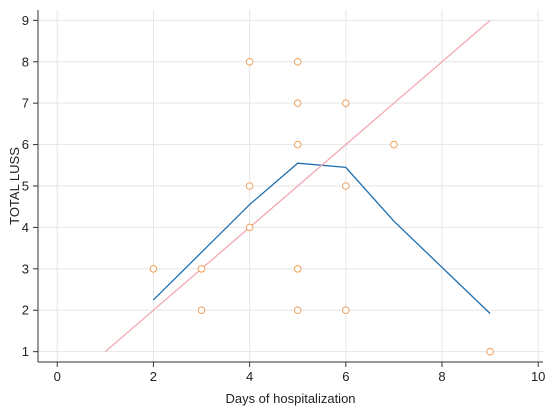  Describe the element at coordinates (290, 398) in the screenshot. I see `x-axis-title: Days of hospitalization` at that location.